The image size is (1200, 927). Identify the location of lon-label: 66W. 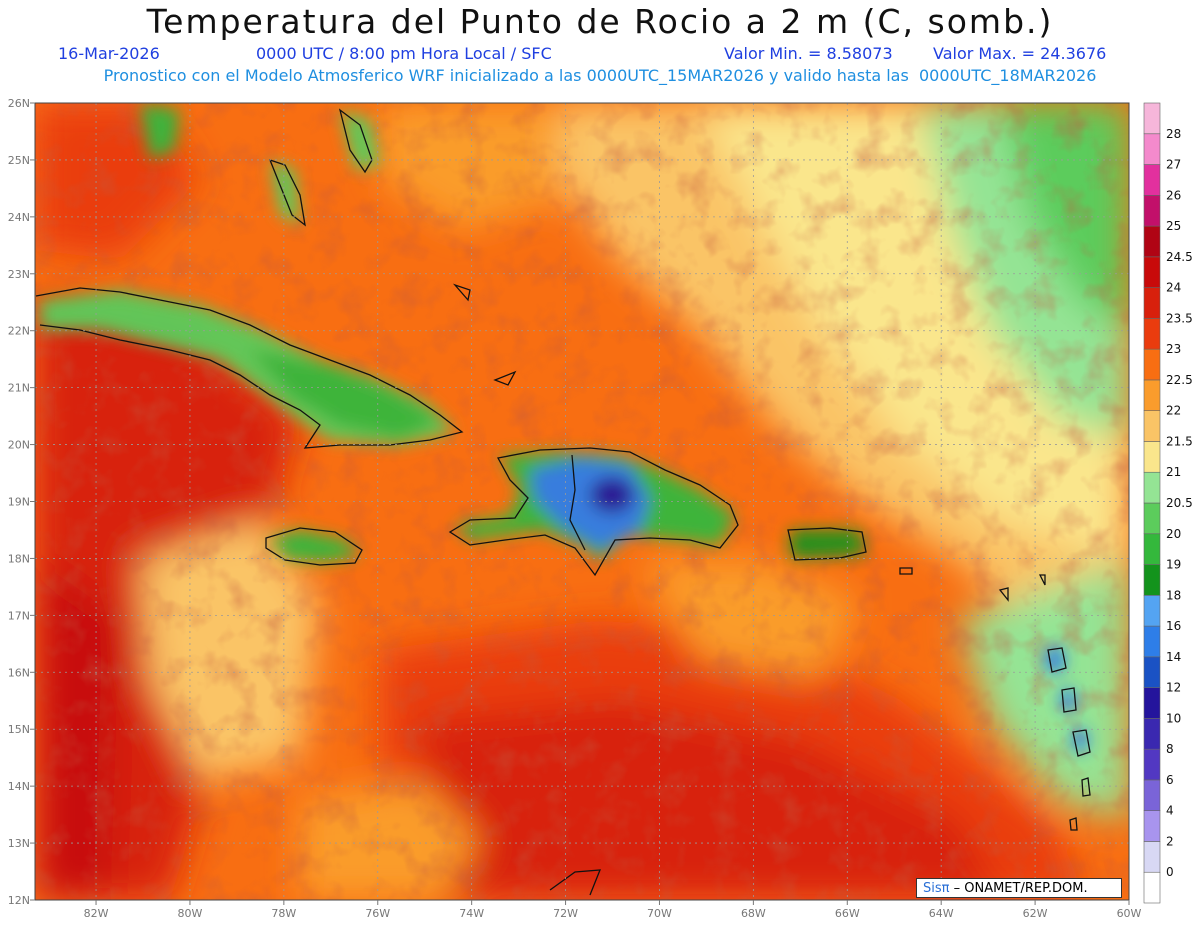
(847, 913).